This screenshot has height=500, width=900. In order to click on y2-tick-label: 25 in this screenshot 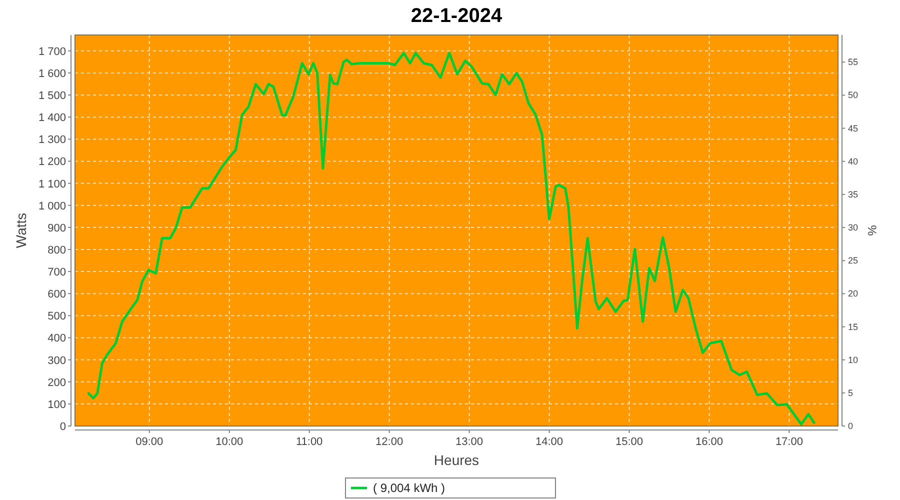, I will do `click(853, 261)`.